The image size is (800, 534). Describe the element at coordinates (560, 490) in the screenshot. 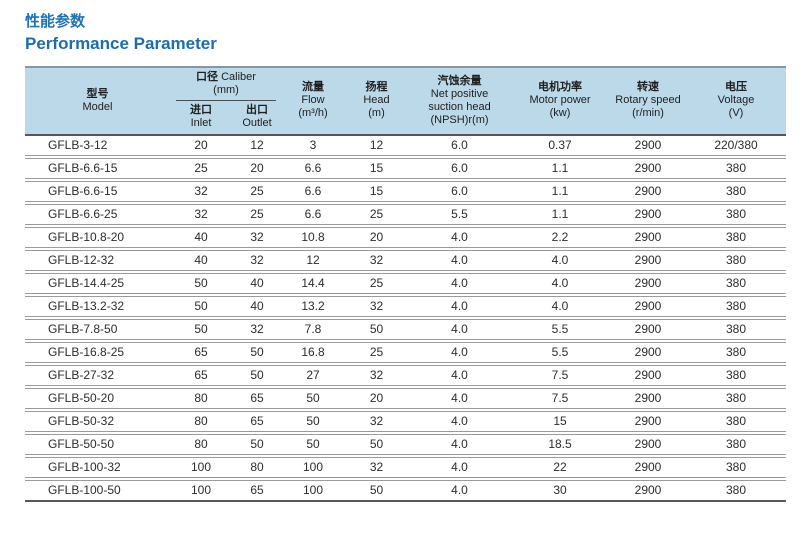

I see `value-cell: 30` at that location.